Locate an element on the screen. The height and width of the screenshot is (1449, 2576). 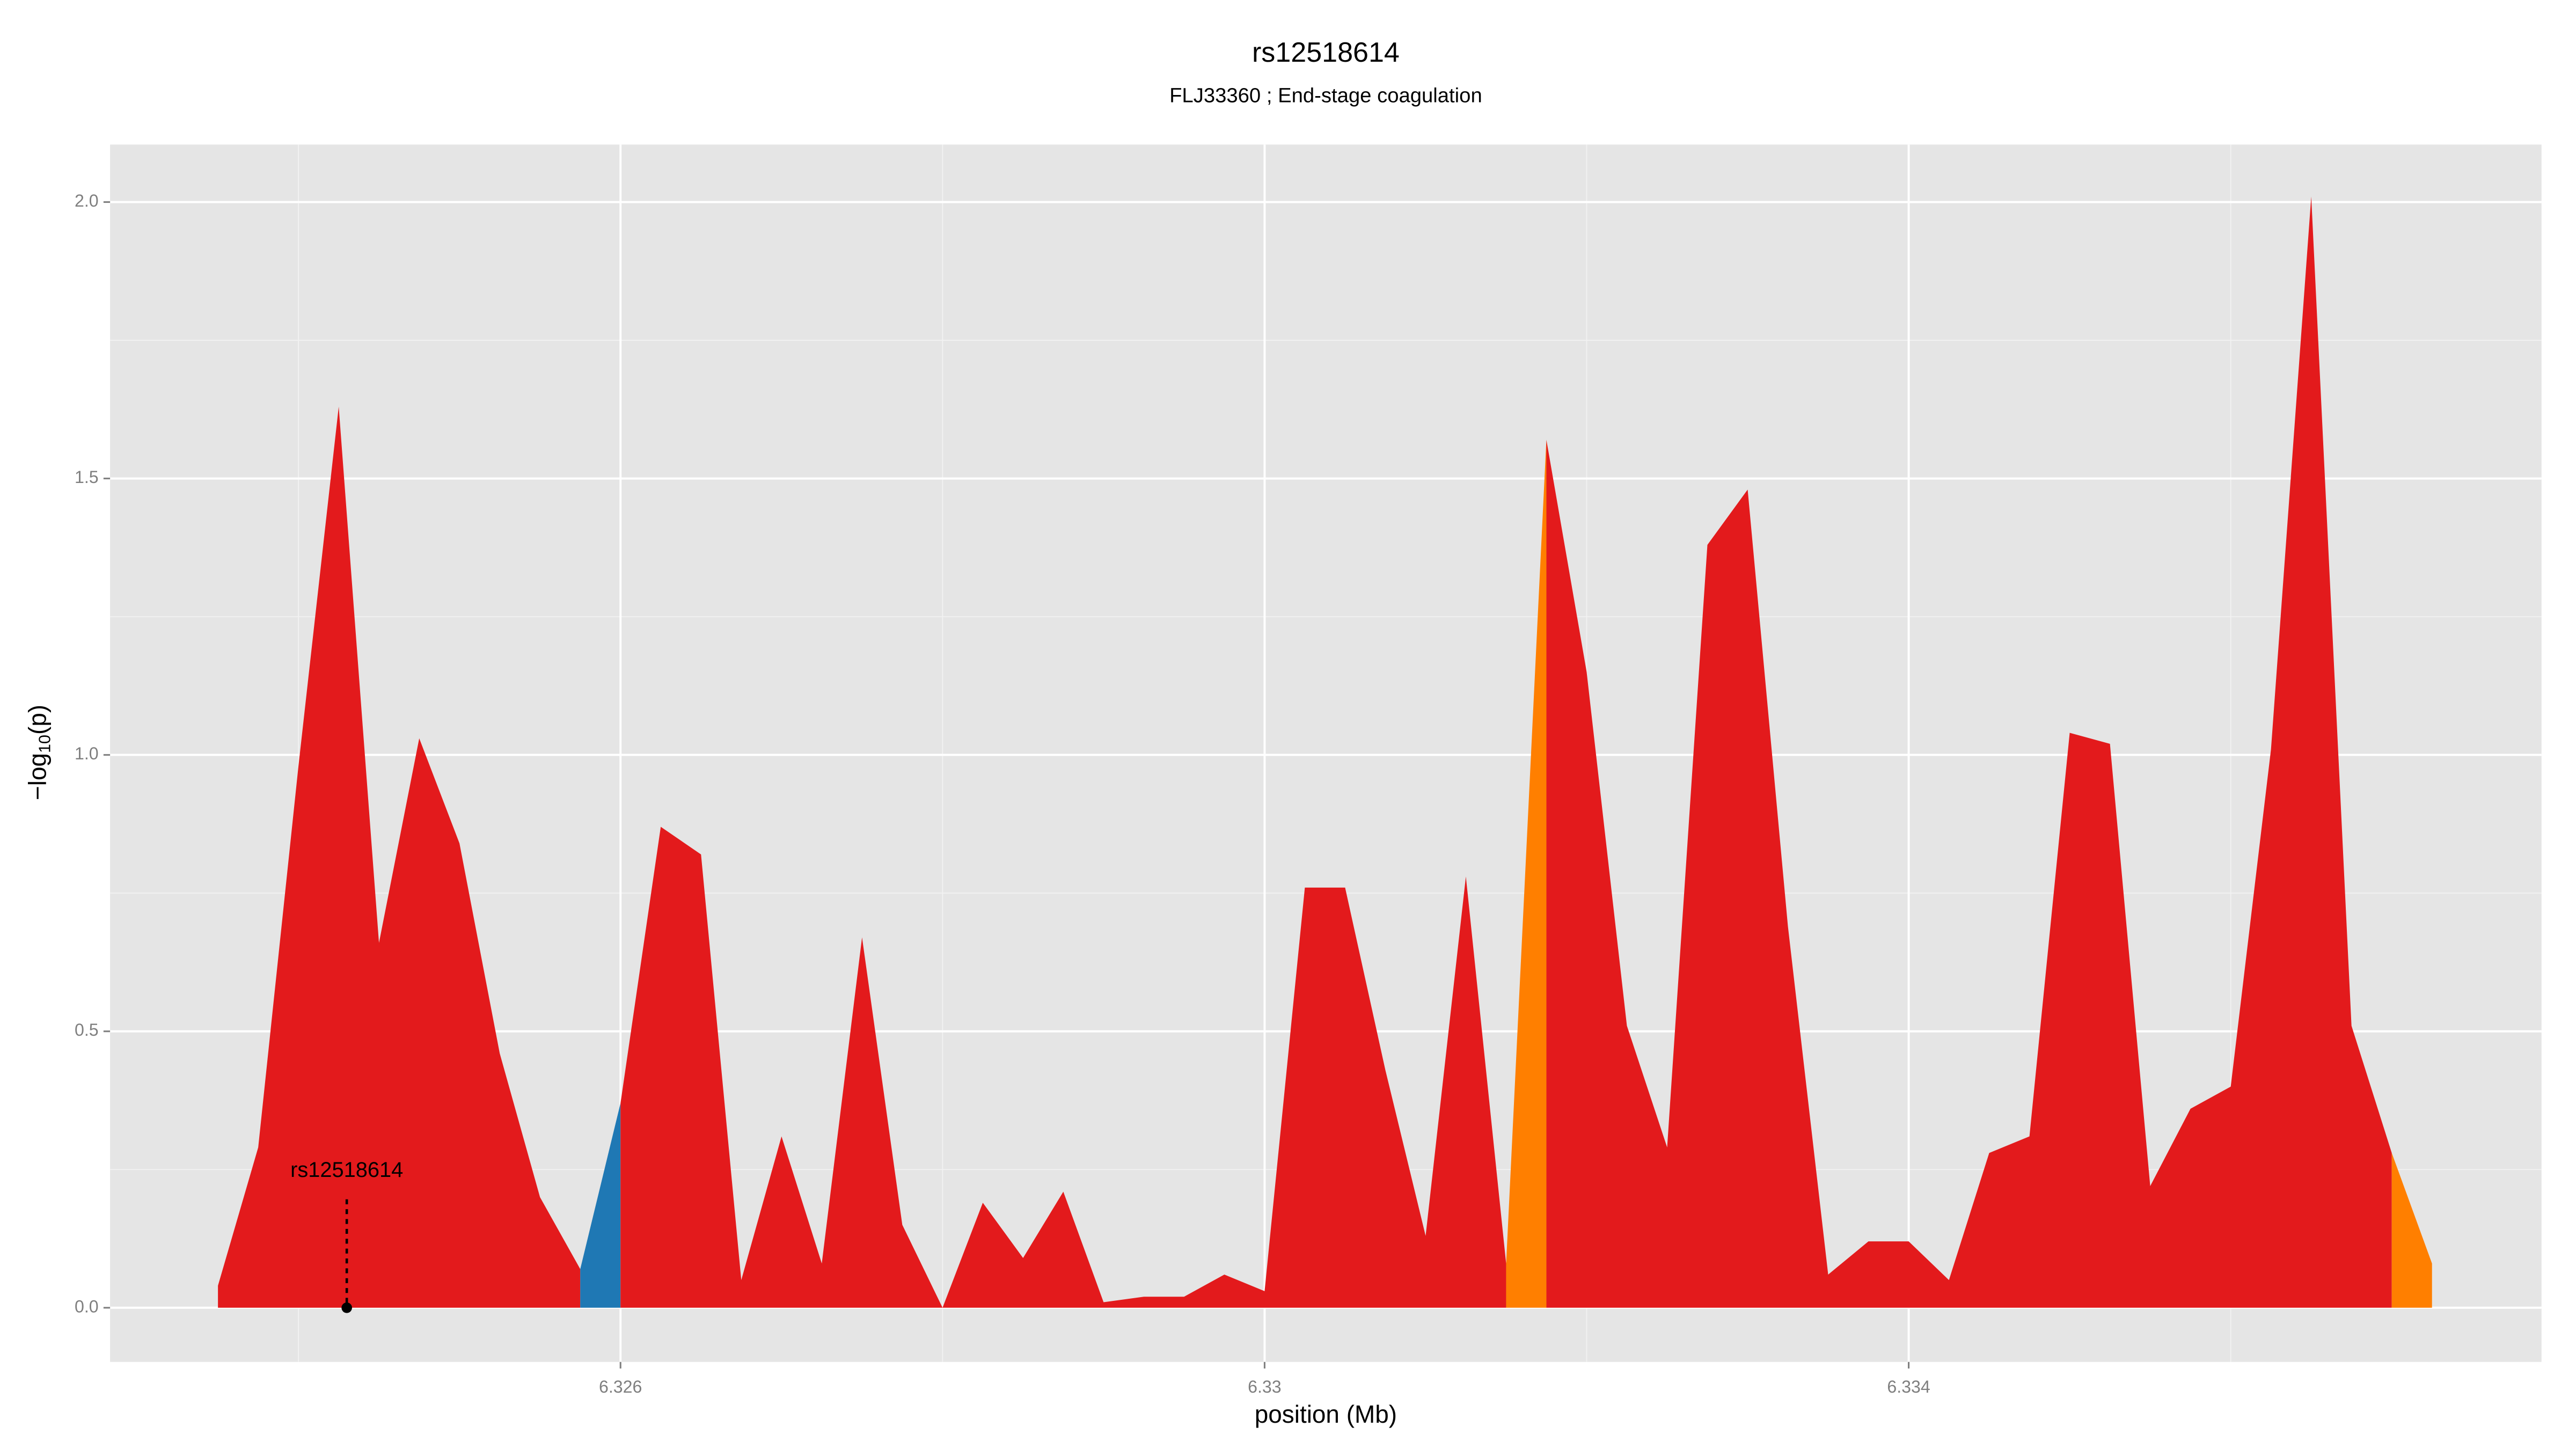
chart-subtitle: FLJ33360 ; End-stage coagulation is located at coordinates (1325, 95).